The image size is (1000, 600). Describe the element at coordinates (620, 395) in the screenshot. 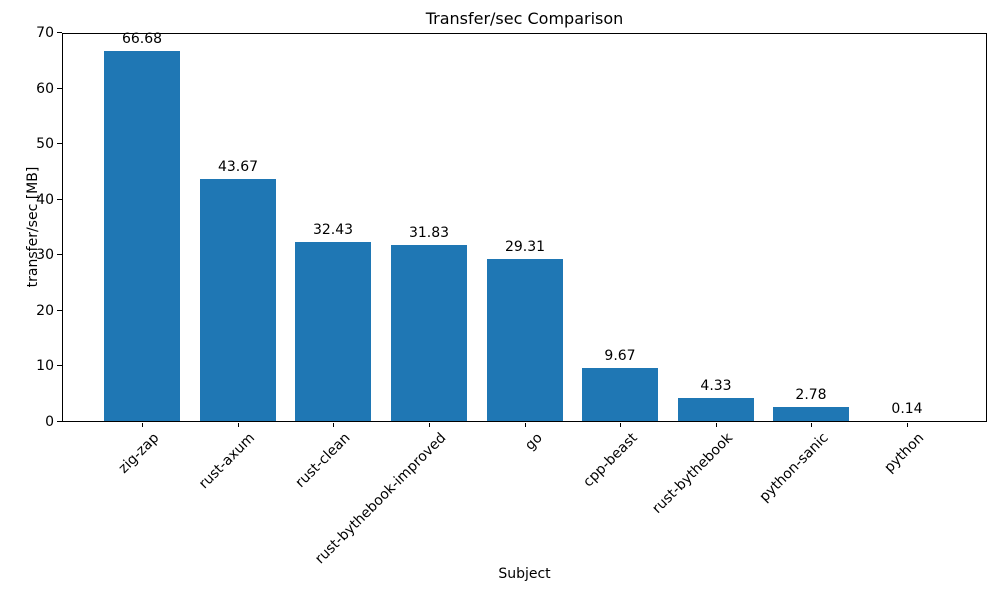

I see `bar-cpp-beast` at that location.